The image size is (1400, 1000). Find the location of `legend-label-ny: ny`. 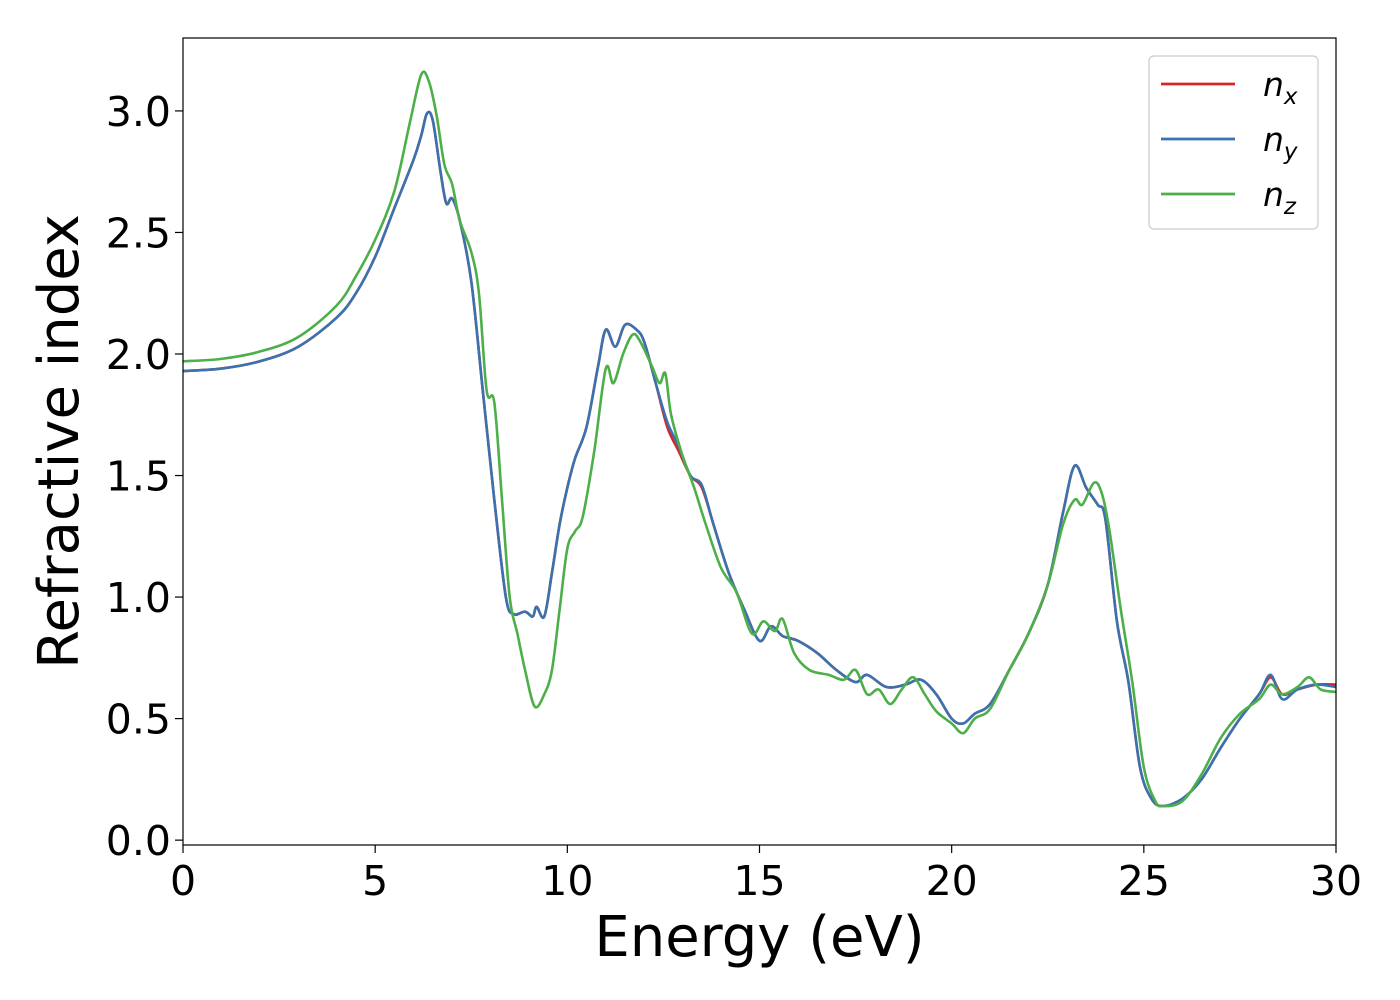

legend-label-ny: ny is located at coordinates (1280, 142).